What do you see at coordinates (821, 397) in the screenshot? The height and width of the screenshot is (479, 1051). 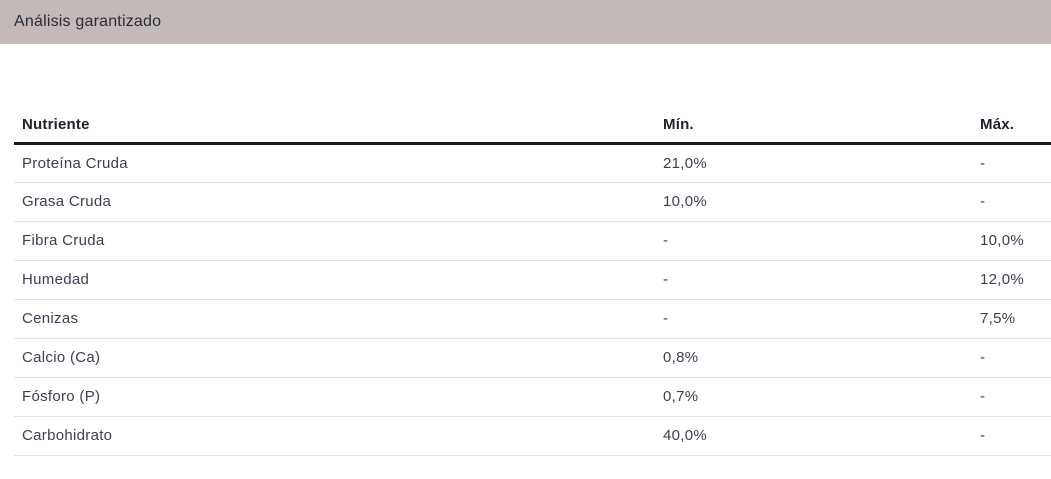 I see `nutrient-min-value: 0,7%` at bounding box center [821, 397].